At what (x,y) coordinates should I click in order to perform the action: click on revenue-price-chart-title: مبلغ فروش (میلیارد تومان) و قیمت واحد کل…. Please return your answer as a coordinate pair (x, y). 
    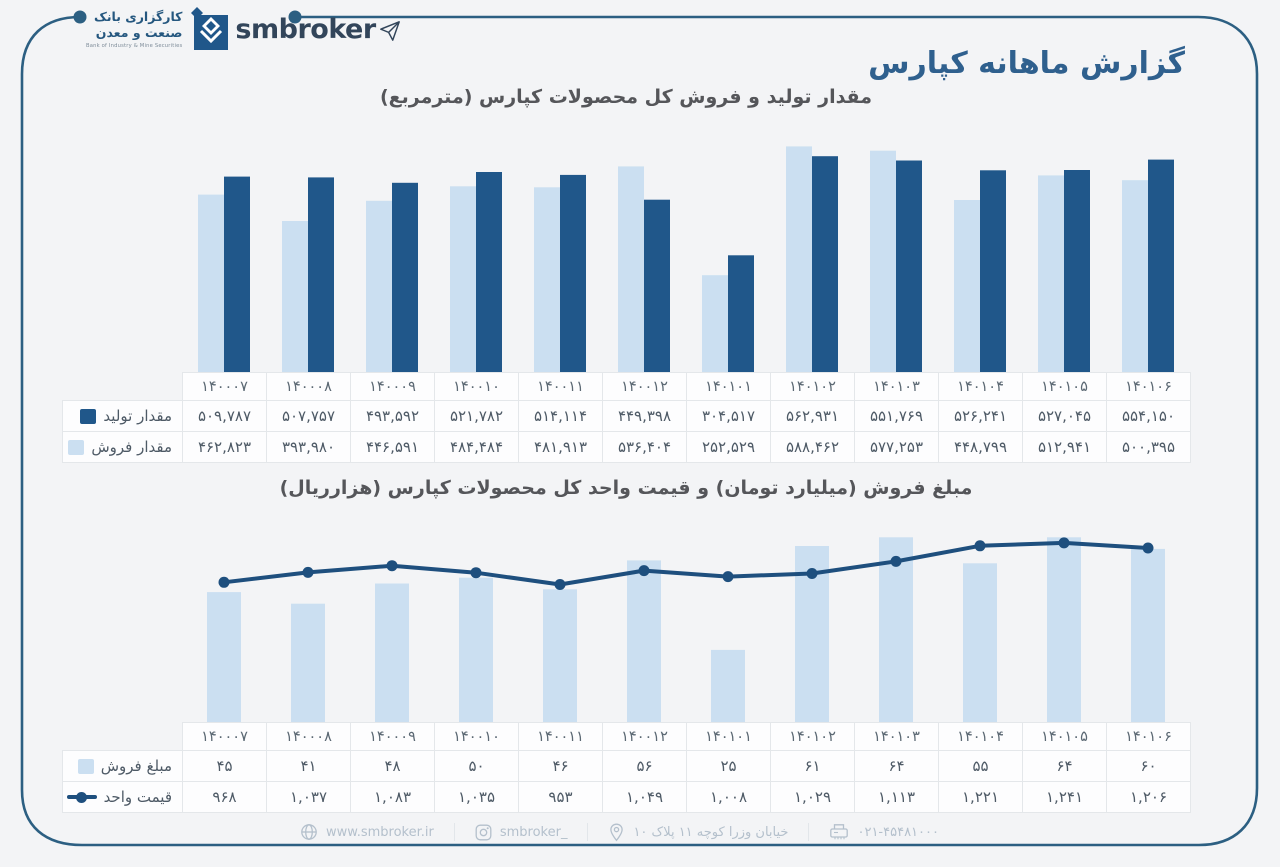
    Looking at the image, I should click on (626, 488).